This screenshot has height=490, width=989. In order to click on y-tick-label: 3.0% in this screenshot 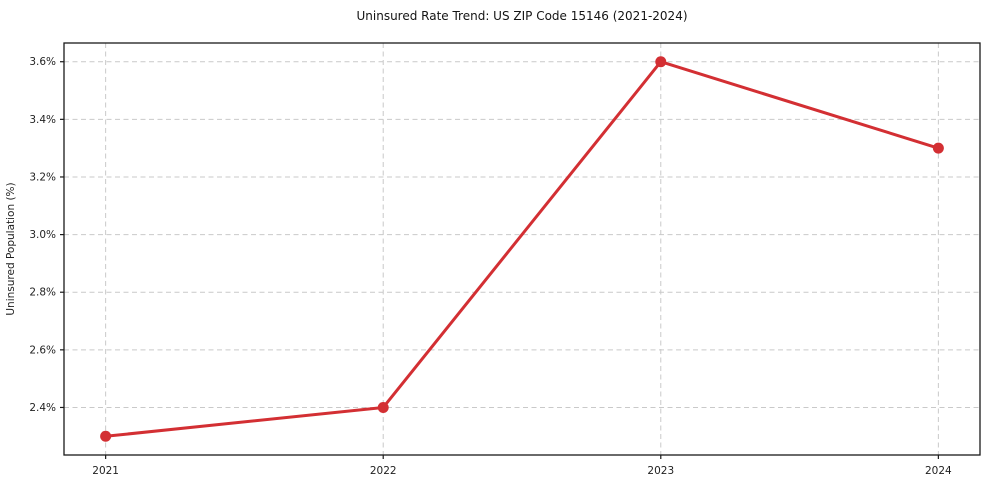, I will do `click(42, 235)`.